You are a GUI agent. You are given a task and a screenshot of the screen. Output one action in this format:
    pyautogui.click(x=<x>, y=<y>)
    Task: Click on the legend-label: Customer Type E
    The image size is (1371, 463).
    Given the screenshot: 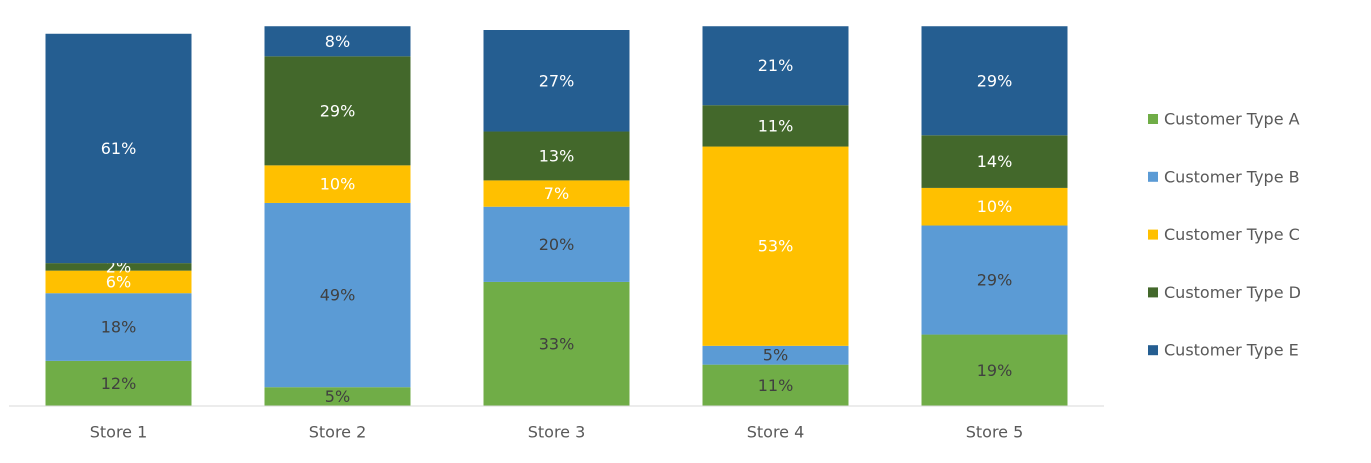 What is the action you would take?
    pyautogui.click(x=1231, y=350)
    